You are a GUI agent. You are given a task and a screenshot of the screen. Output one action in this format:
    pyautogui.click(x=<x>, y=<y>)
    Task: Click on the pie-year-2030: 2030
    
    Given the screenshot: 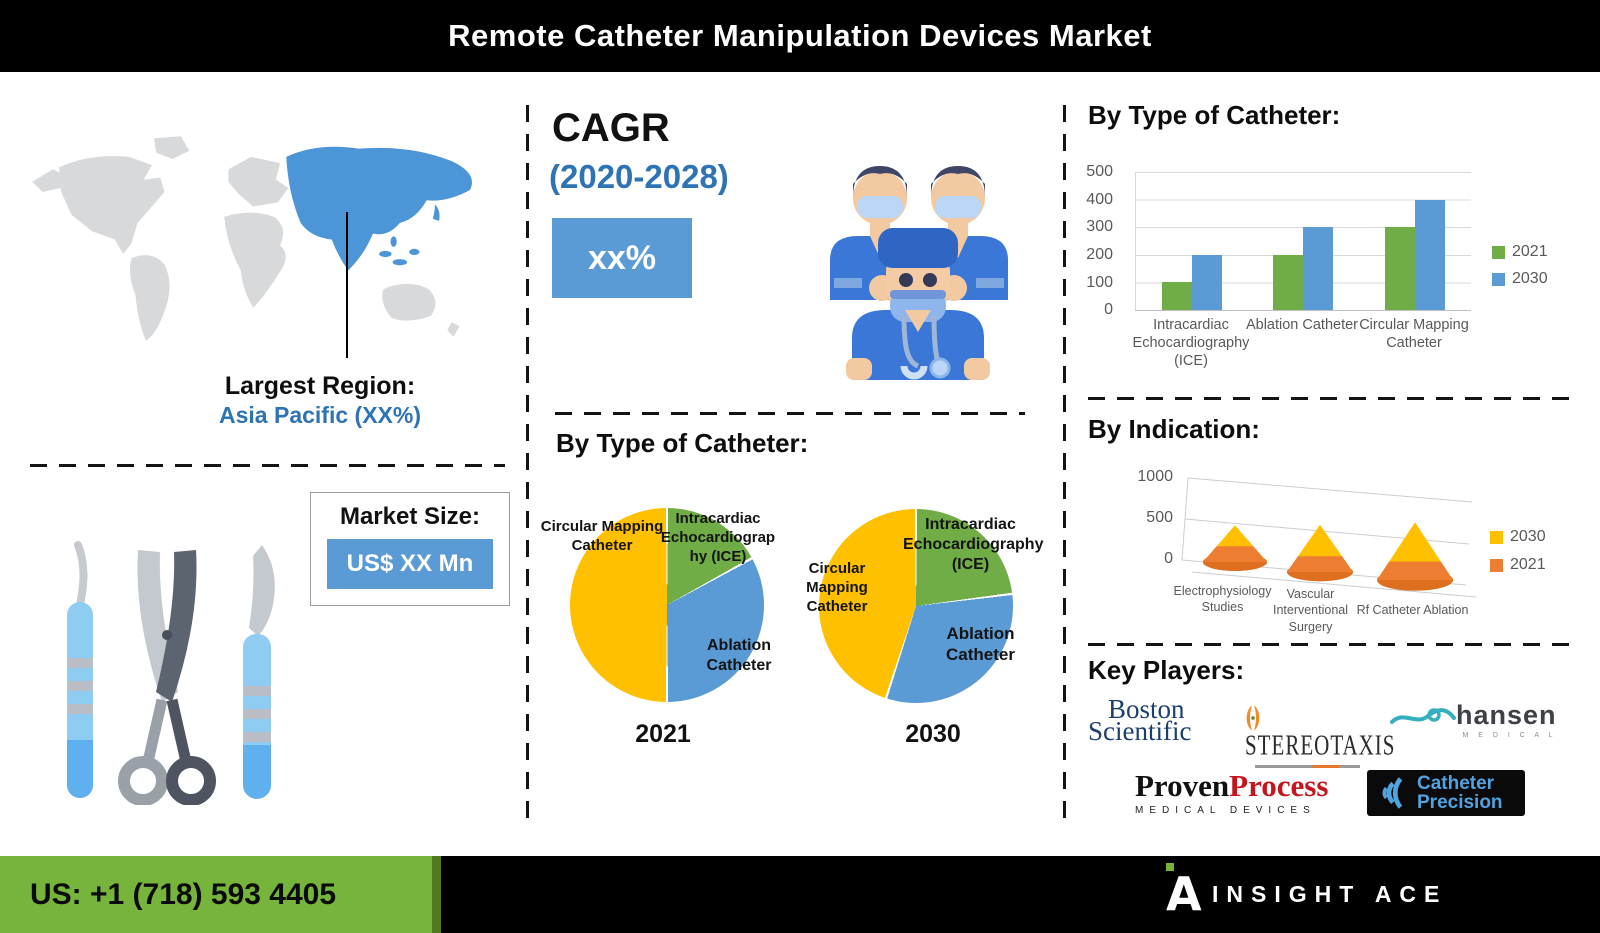 What is the action you would take?
    pyautogui.click(x=933, y=734)
    